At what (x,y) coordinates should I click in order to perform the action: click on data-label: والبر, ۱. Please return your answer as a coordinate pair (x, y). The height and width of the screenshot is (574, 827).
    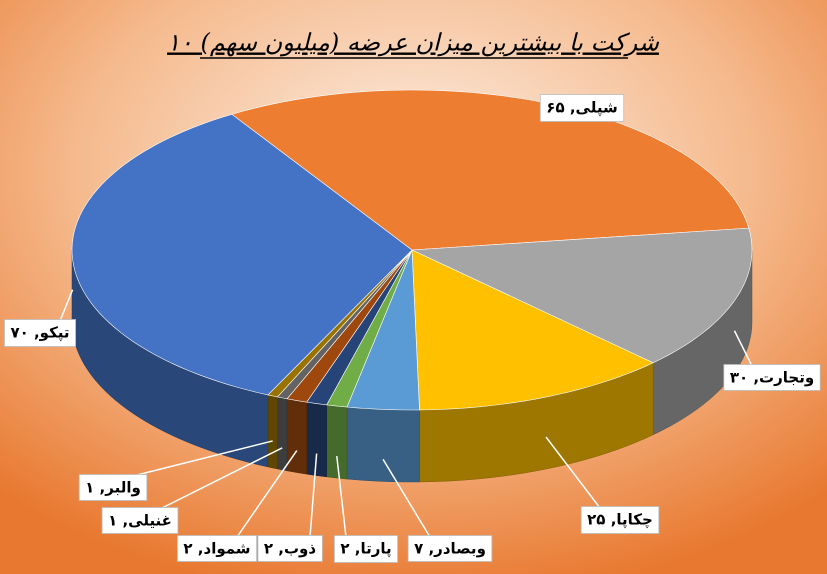
    Looking at the image, I should click on (113, 488).